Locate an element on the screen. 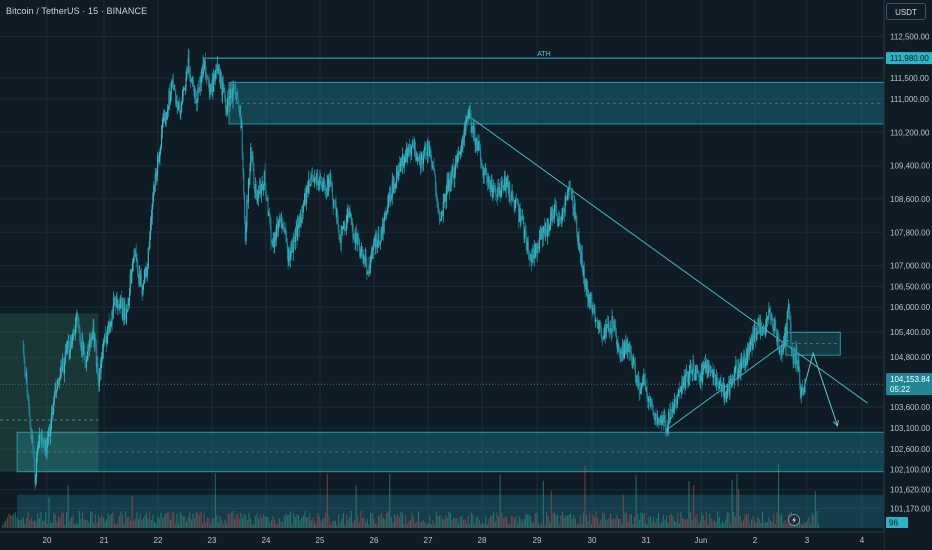  time-tick-label: 28 is located at coordinates (482, 540).